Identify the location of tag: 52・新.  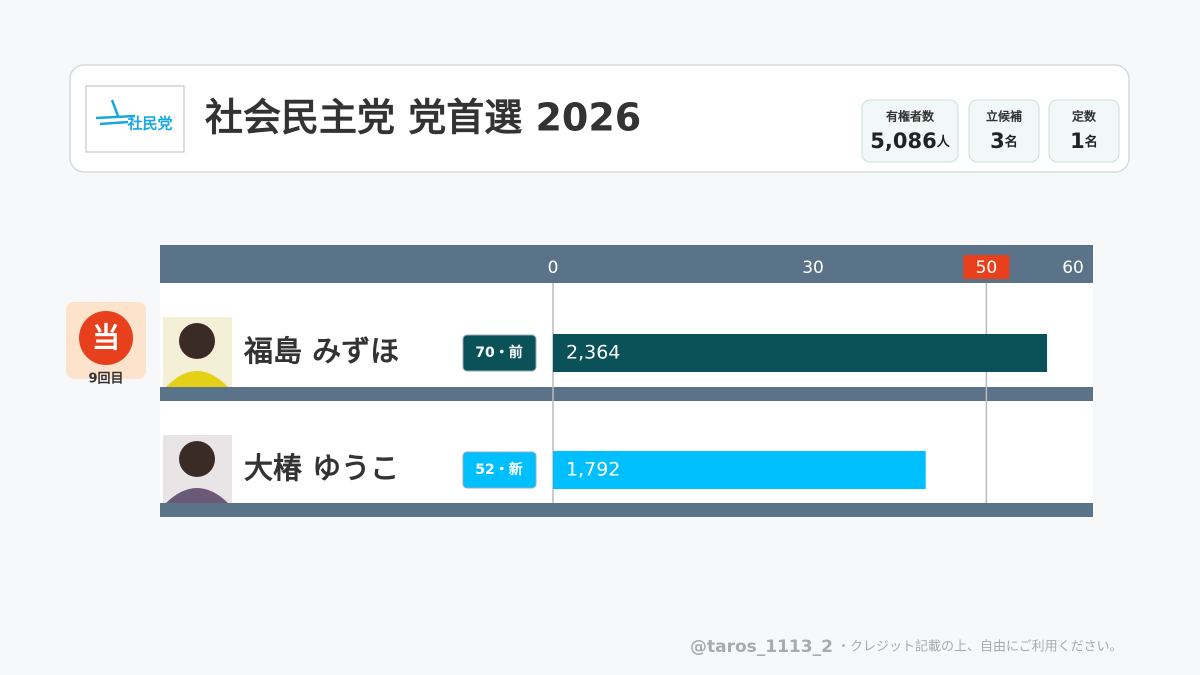
(498, 469).